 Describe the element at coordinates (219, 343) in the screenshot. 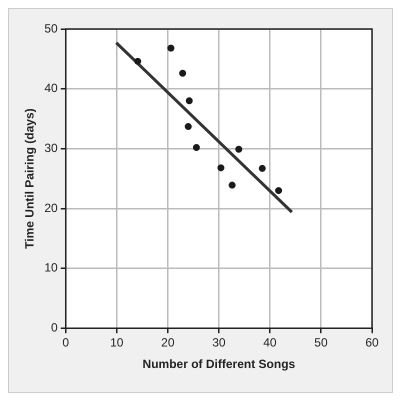

I see `x-tick-label: 30` at that location.